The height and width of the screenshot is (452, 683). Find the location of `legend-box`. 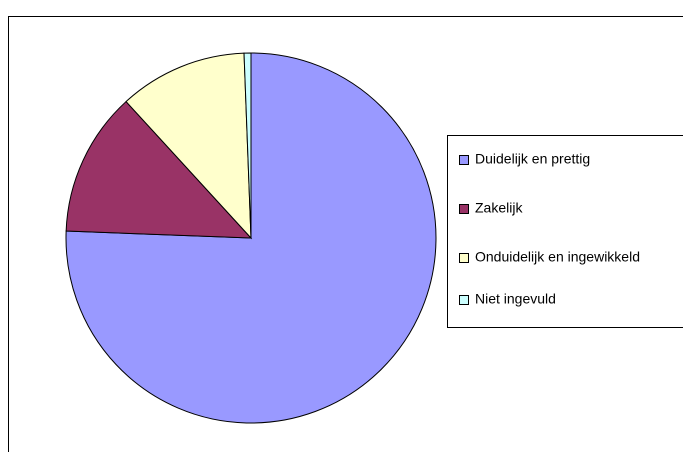

legend-box is located at coordinates (565, 231).